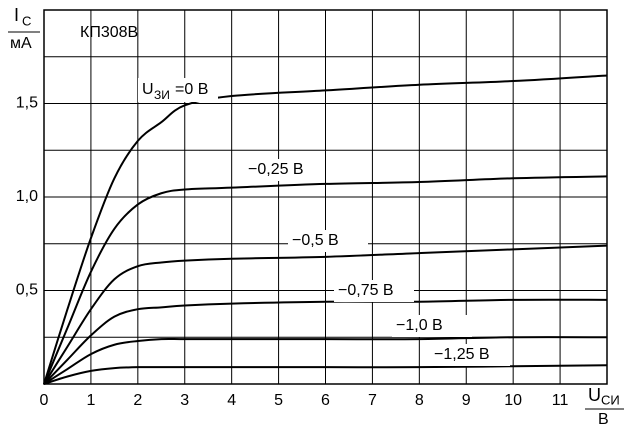  What do you see at coordinates (109, 32) in the screenshot?
I see `annotation: КП308В` at bounding box center [109, 32].